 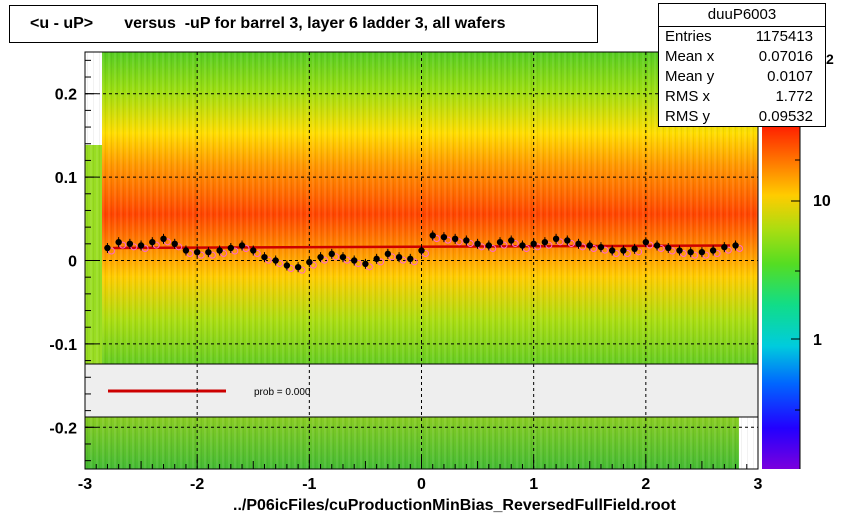 What do you see at coordinates (742, 15) in the screenshot?
I see `stats-histogram-name: duuP6003` at bounding box center [742, 15].